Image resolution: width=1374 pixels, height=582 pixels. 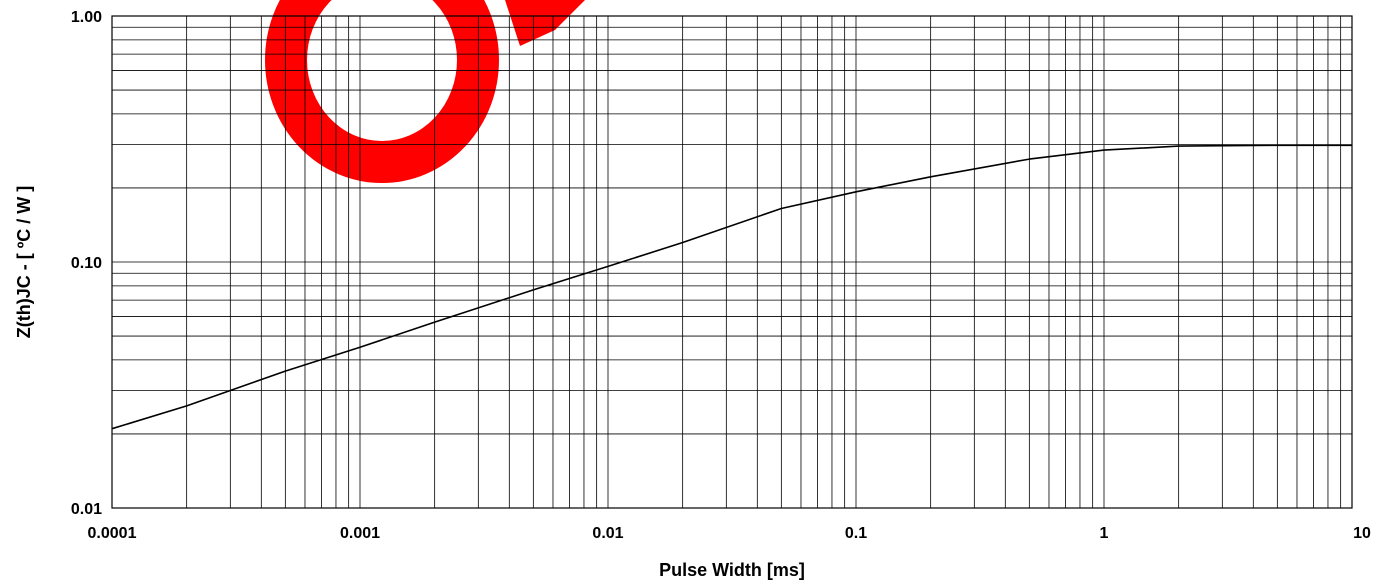 I want to click on y-axis-title: Z(th)JC - [ ºC / W ], so click(x=24, y=262).